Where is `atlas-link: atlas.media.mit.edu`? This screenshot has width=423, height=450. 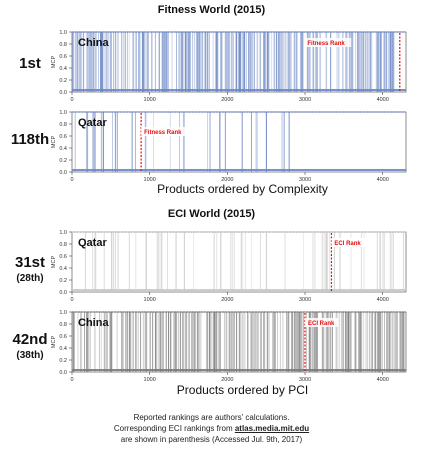
atlas-link: atlas.media.mit.edu is located at coordinates (272, 428).